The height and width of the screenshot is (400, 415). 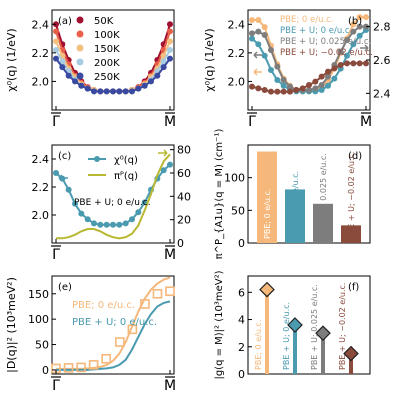 I want to click on panel-b-ytick-right-label: 2.6, so click(x=382, y=60).